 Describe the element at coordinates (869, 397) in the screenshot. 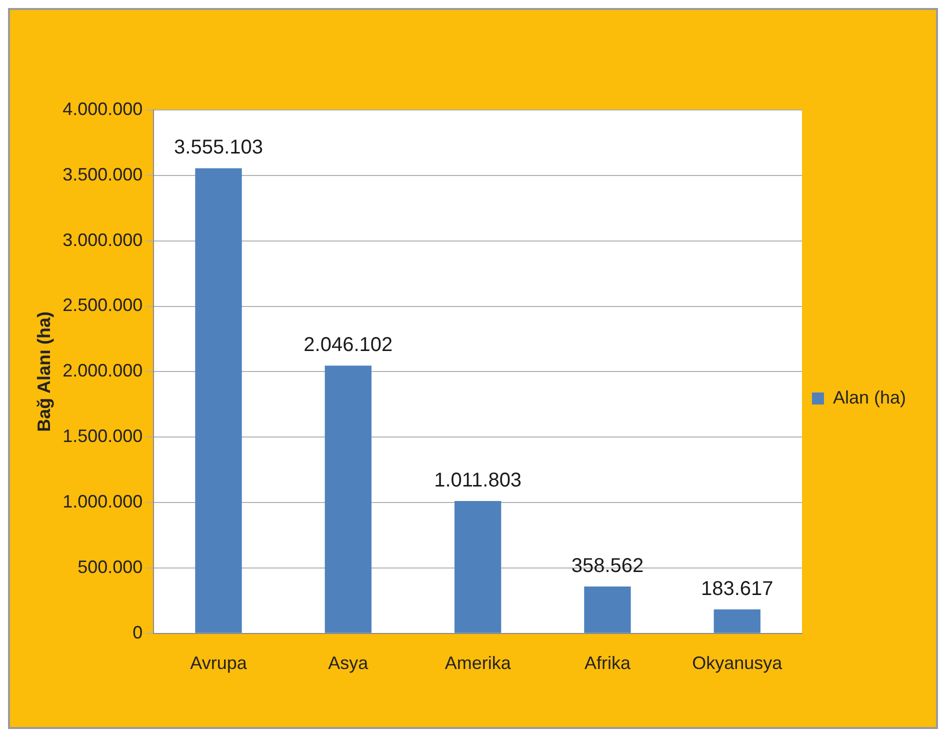

I see `legend-label: Alan (ha)` at that location.